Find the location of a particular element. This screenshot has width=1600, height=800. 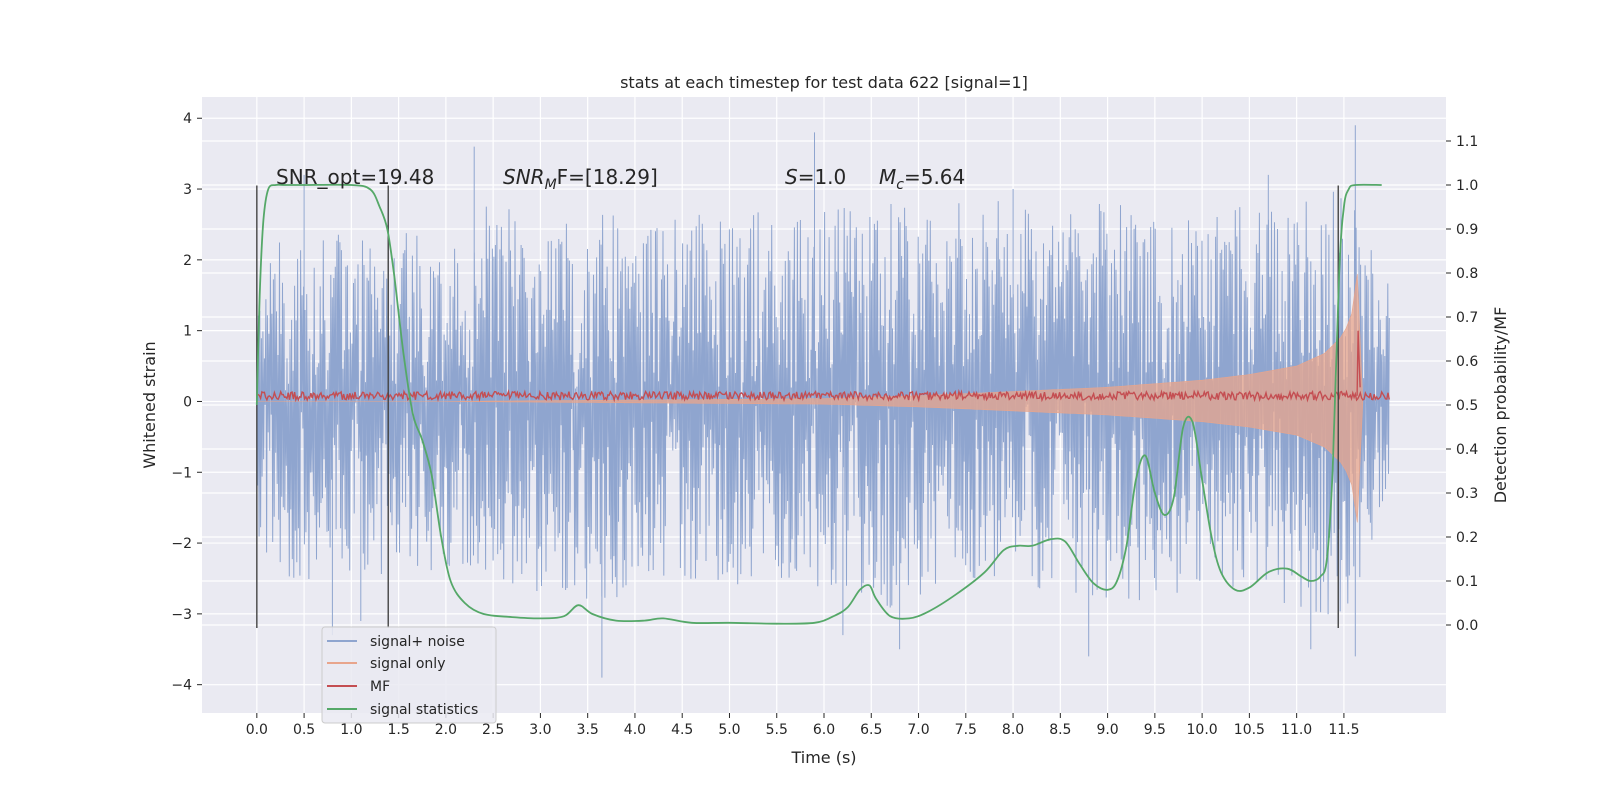

y-tick-label: 2 is located at coordinates (187, 261).